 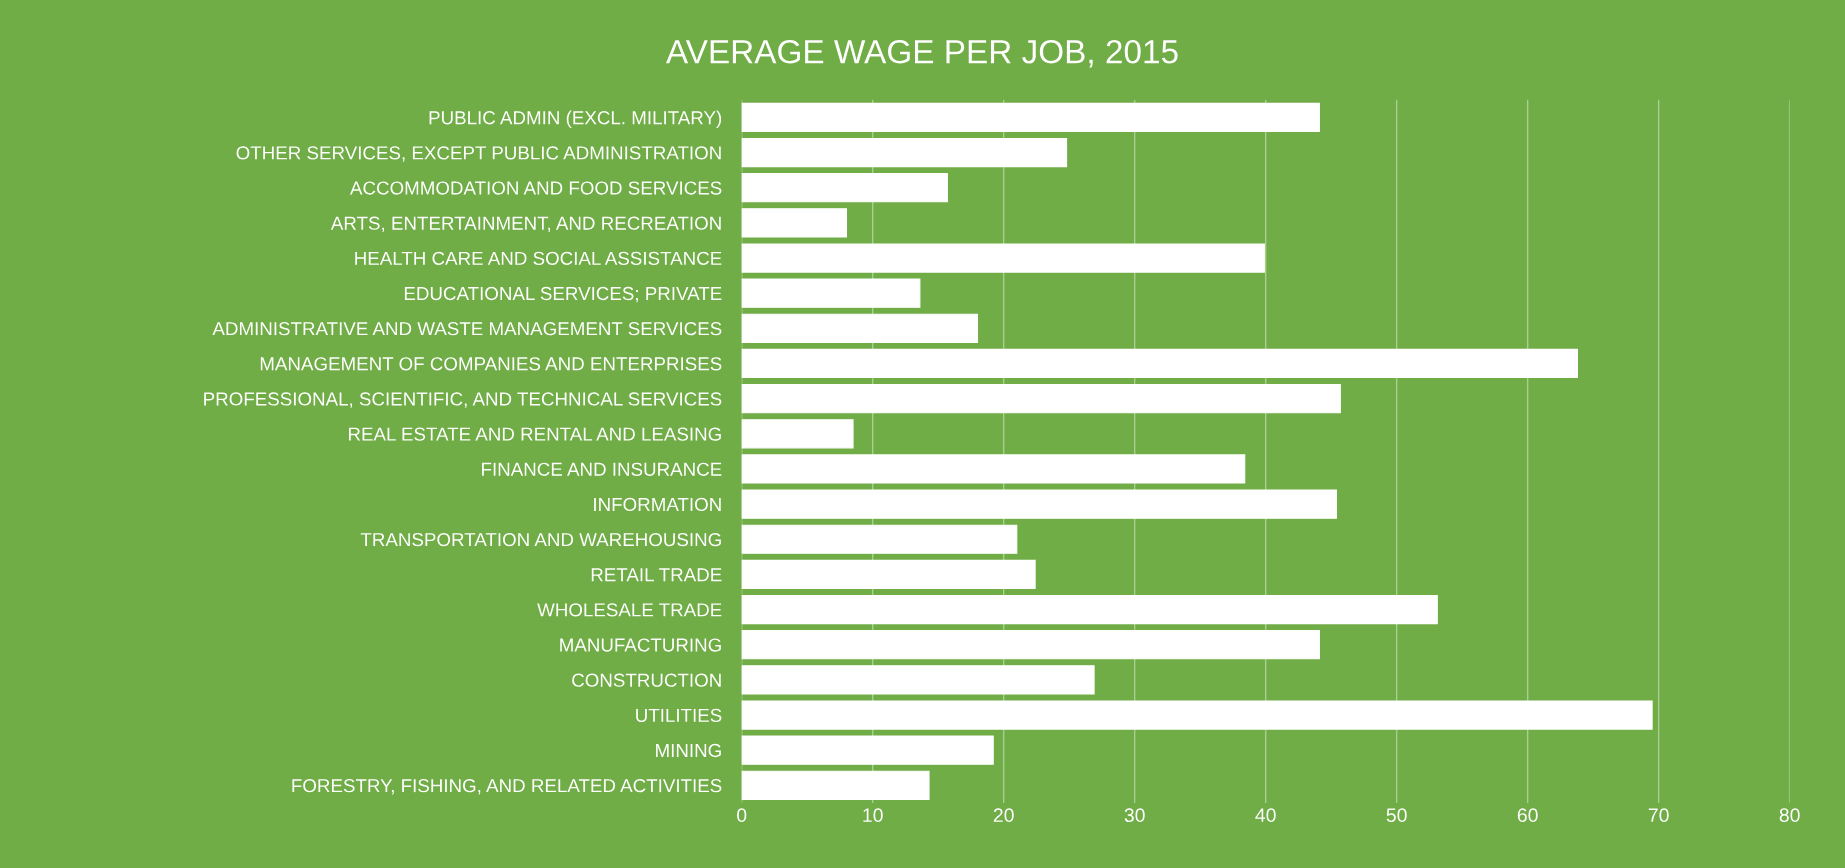 I want to click on y-tick-label: ACCOMMODATION AND FOOD SERVICES, so click(x=536, y=188).